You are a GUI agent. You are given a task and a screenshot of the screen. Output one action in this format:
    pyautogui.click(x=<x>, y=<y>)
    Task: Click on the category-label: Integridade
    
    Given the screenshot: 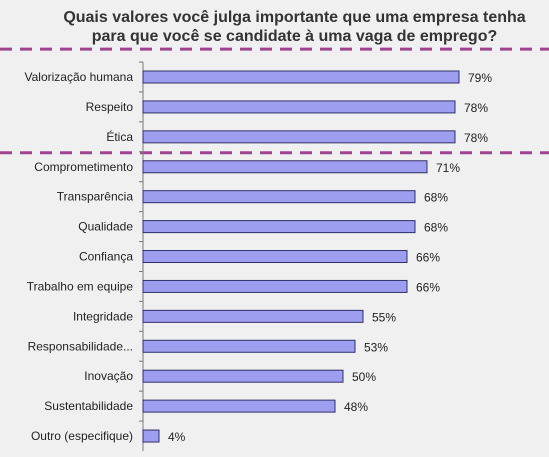 What is the action you would take?
    pyautogui.click(x=103, y=316)
    